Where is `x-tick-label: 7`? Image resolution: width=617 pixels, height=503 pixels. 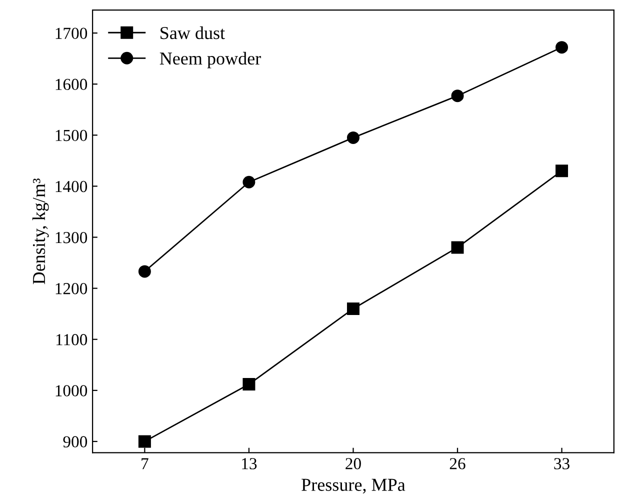 x-tick-label: 7 is located at coordinates (145, 464).